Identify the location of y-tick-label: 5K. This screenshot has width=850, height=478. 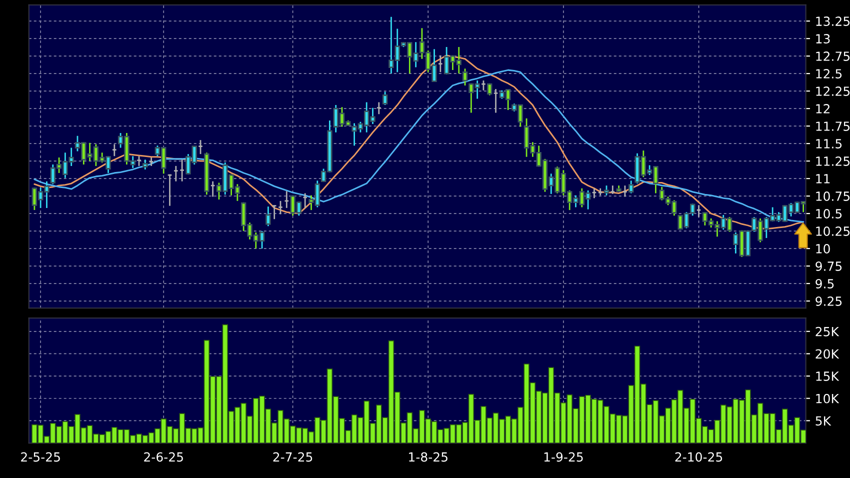
(824, 421).